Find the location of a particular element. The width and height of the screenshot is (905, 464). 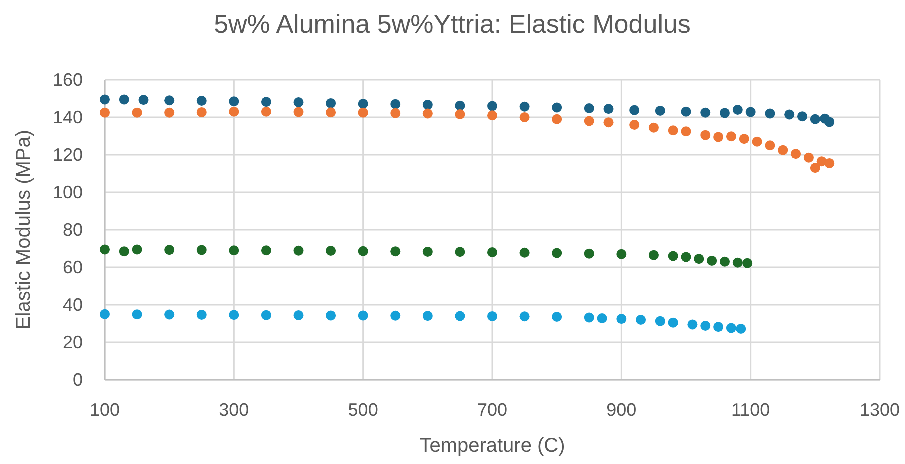

x-axis-title: Temperature (C) is located at coordinates (493, 446).